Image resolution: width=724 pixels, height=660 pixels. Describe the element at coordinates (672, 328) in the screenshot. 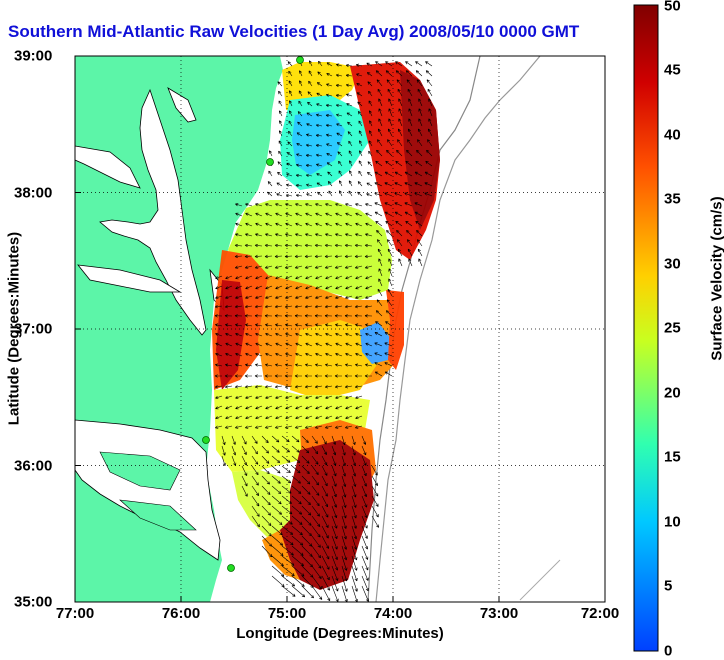

I see `colorbar-tick: 25` at that location.